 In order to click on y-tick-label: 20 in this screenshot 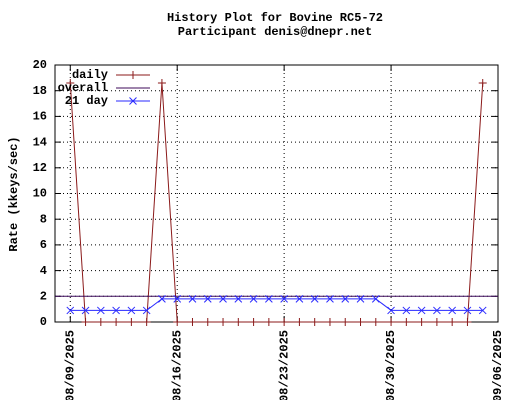, I will do `click(40, 65)`.